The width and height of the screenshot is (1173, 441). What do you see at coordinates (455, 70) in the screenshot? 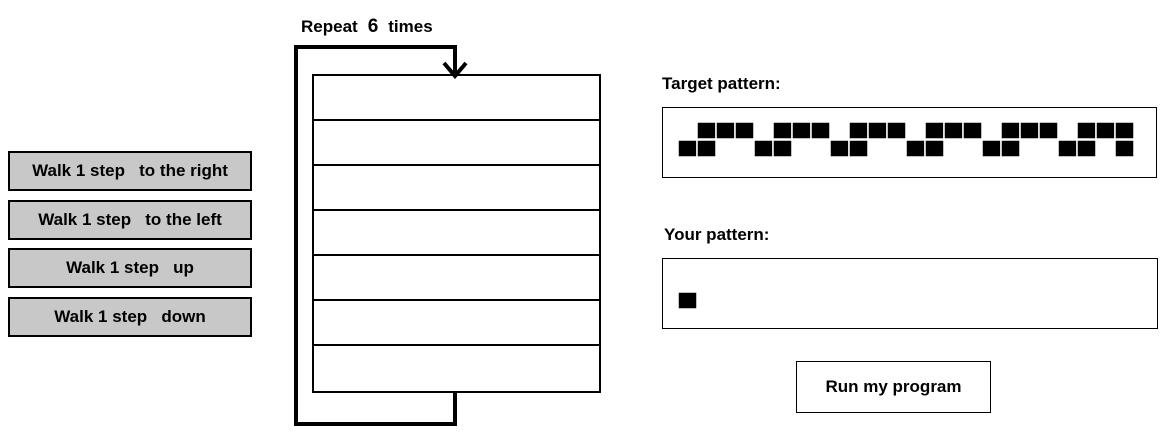
I see `arrow-head-icon` at bounding box center [455, 70].